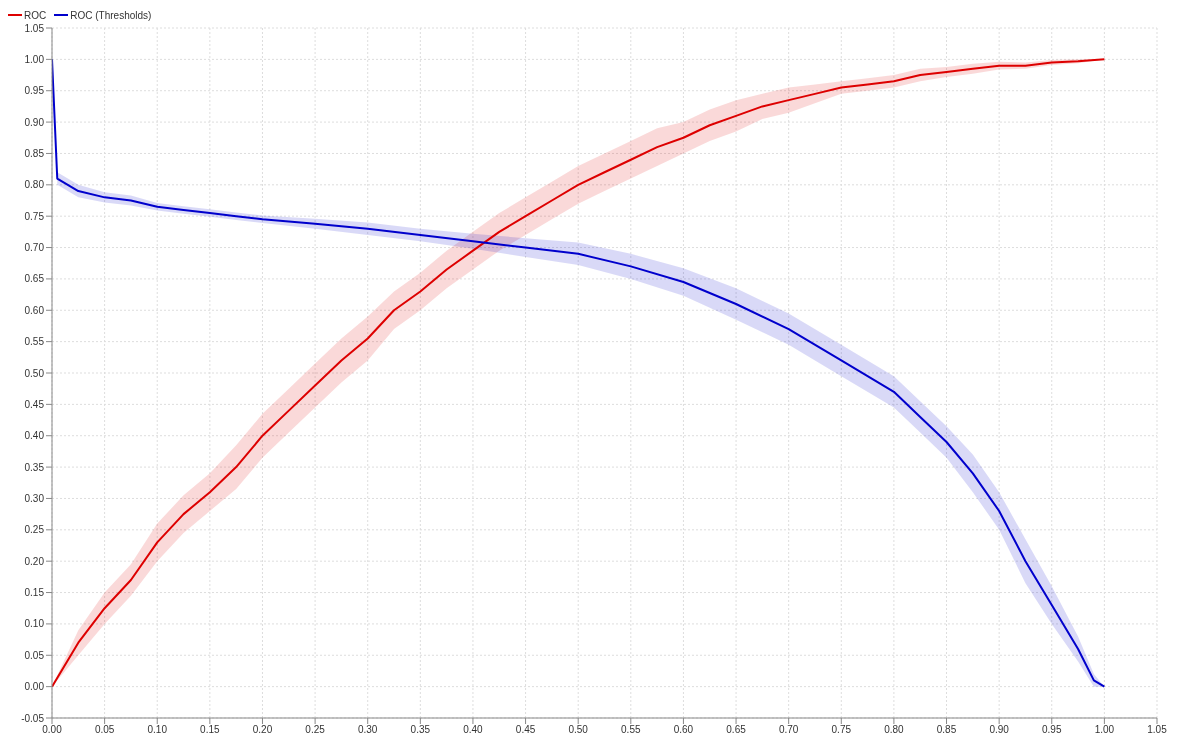  What do you see at coordinates (525, 730) in the screenshot?
I see `x-tick-label: 0.45` at bounding box center [525, 730].